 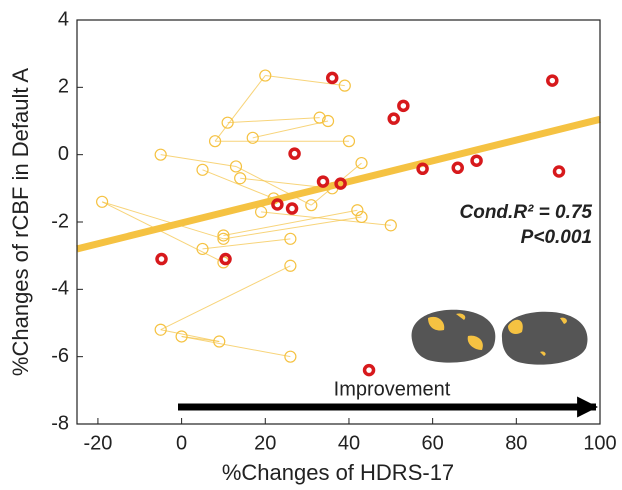 I want to click on x-tick-label: 20, so click(x=265, y=443).